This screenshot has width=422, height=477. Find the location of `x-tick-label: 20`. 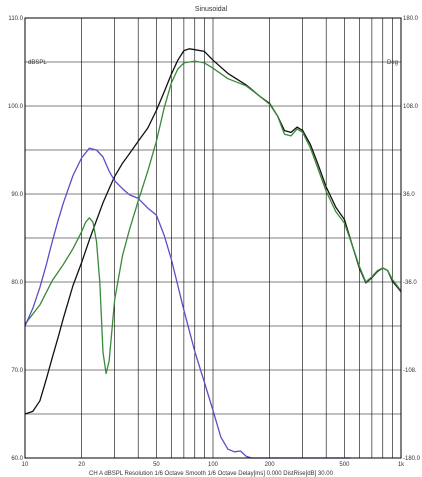

x-tick-label: 20 is located at coordinates (81, 465).